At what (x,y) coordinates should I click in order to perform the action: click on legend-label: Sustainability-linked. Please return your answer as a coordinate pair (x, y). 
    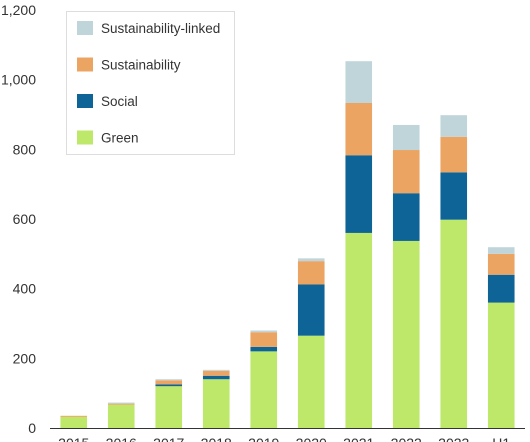
    Looking at the image, I should click on (160, 28).